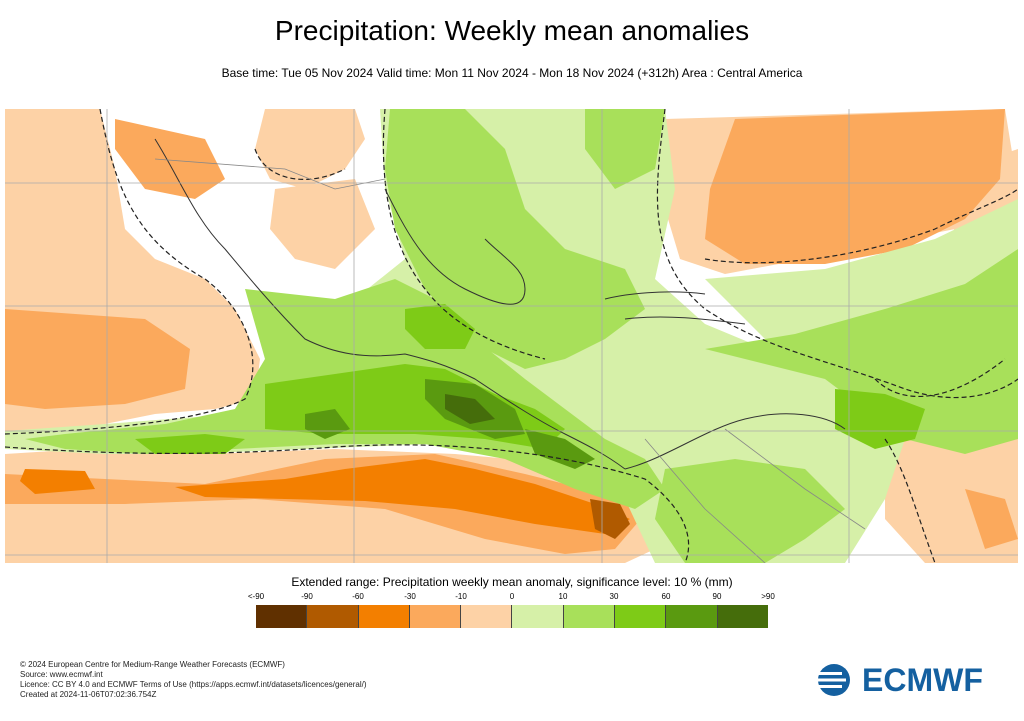 Image resolution: width=1024 pixels, height=721 pixels. Describe the element at coordinates (307, 596) in the screenshot. I see `legend-tick: -90` at that location.